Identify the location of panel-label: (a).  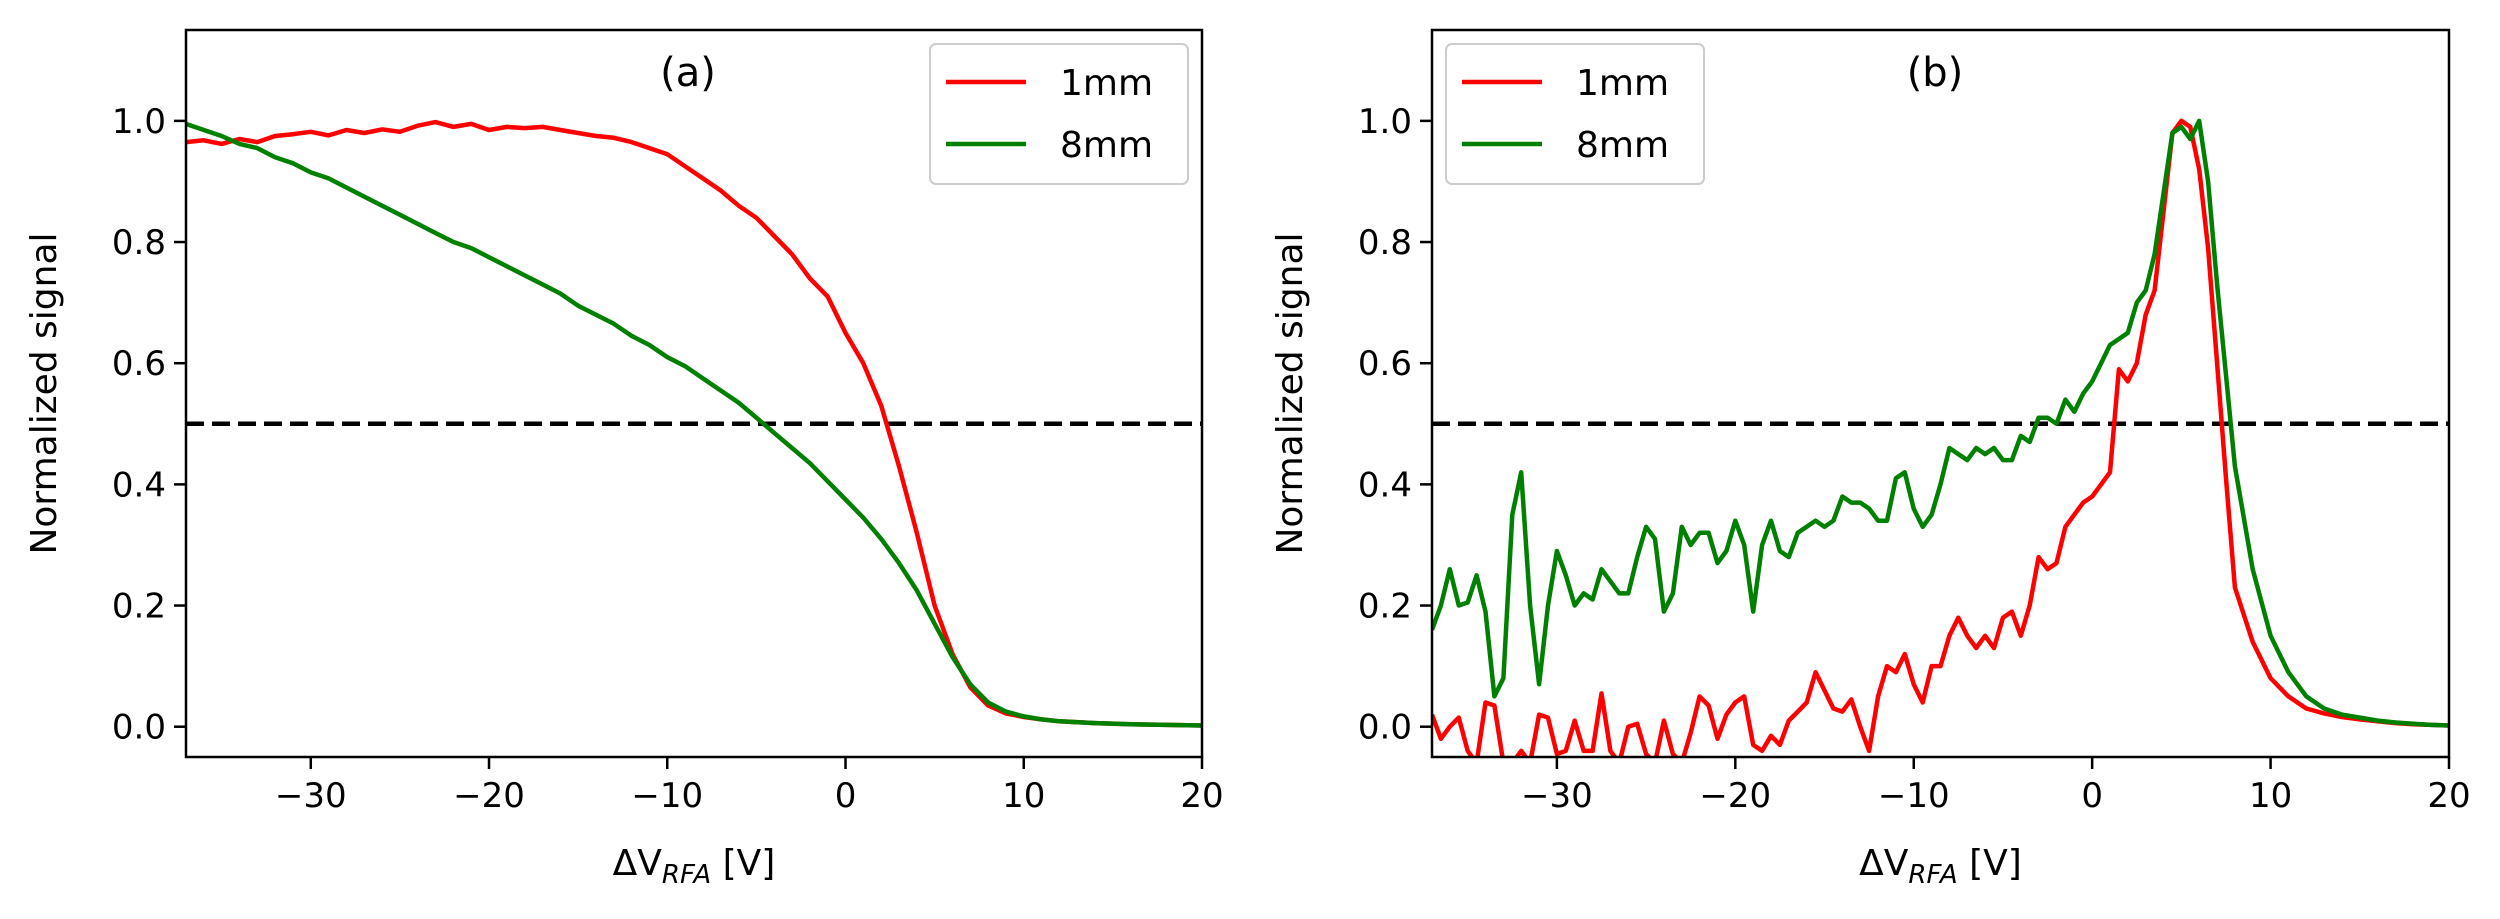
(688, 73).